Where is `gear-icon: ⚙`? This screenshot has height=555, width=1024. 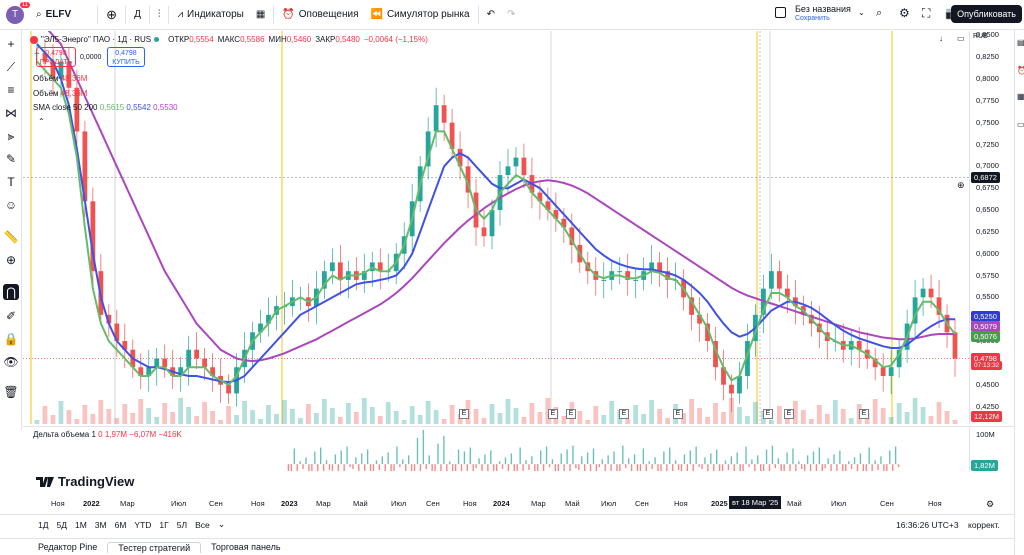
gear-icon: ⚙ is located at coordinates (904, 13).